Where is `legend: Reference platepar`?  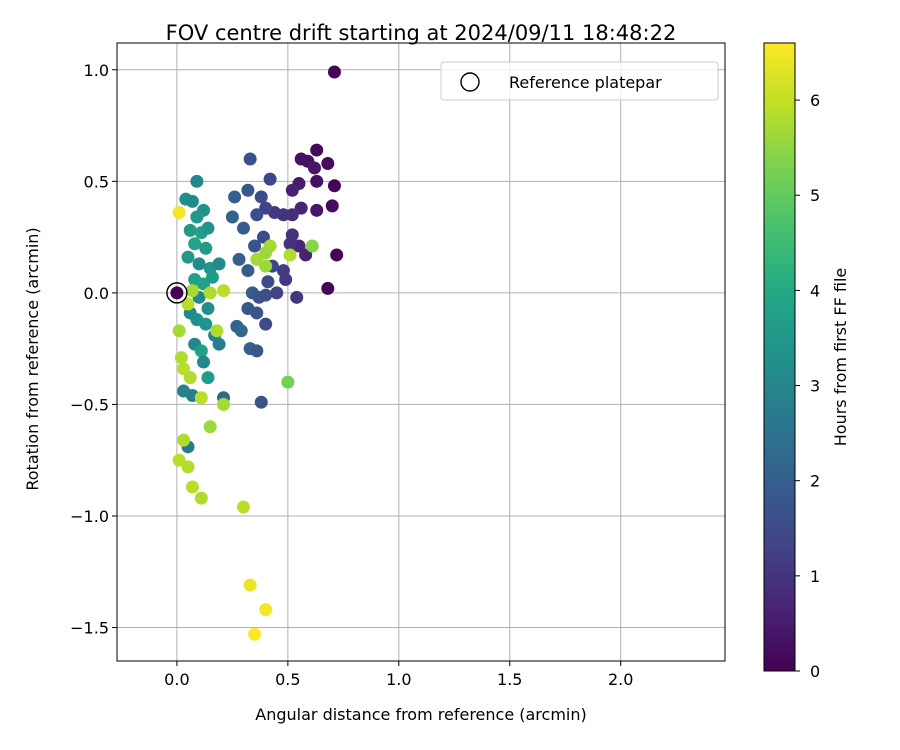
legend: Reference platepar is located at coordinates (579, 81).